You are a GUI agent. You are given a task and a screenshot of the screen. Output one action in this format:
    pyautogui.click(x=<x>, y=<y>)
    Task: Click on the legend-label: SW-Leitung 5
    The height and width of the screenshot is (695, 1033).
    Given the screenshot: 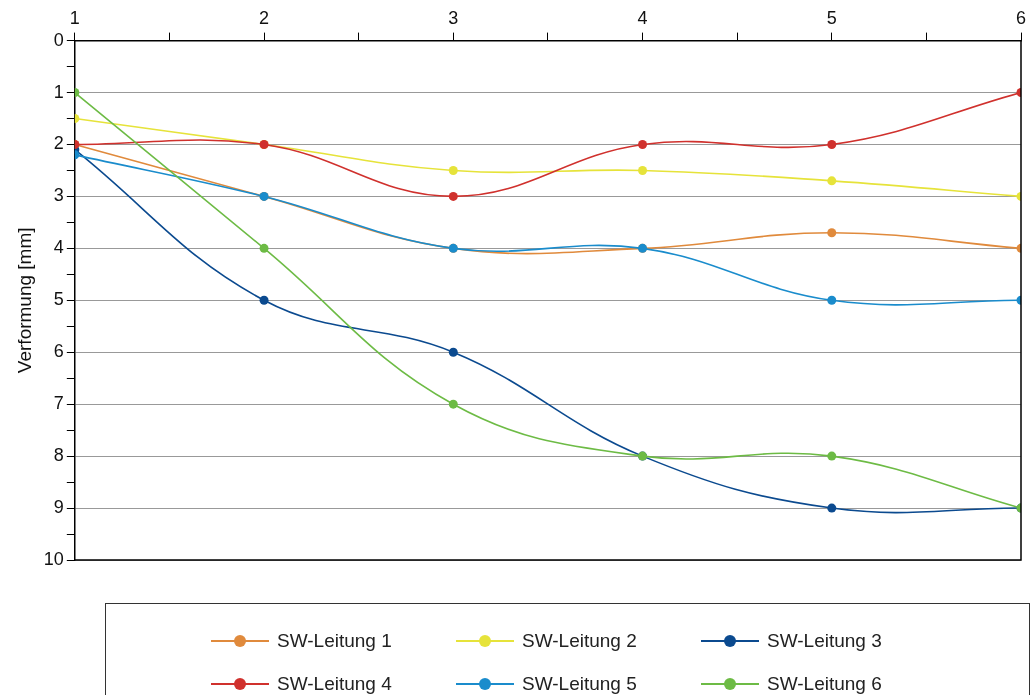 What is the action you would take?
    pyautogui.click(x=579, y=683)
    